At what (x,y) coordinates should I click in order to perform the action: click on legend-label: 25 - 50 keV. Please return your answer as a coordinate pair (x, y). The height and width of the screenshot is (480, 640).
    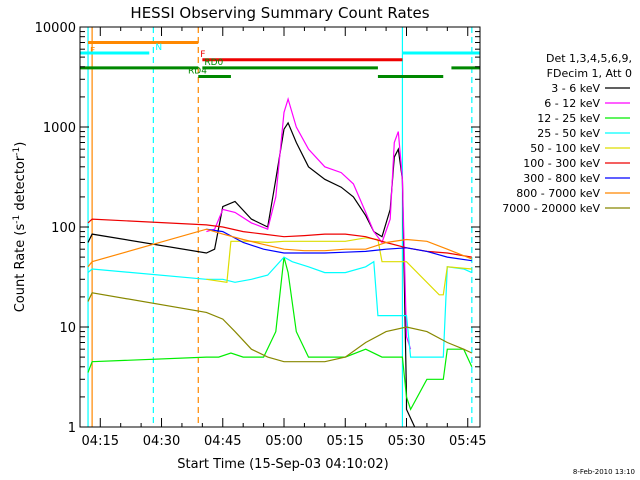
    Looking at the image, I should click on (568, 133).